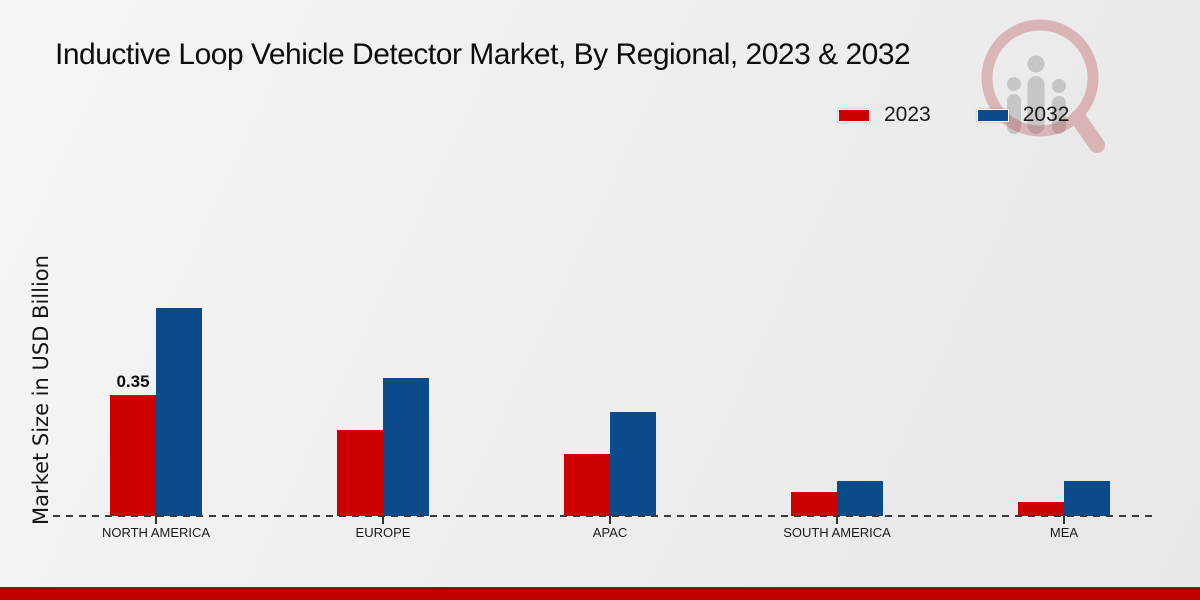 This screenshot has height=600, width=1200. Describe the element at coordinates (41, 390) in the screenshot. I see `y-axis-label: Market Size in USD Billion` at that location.